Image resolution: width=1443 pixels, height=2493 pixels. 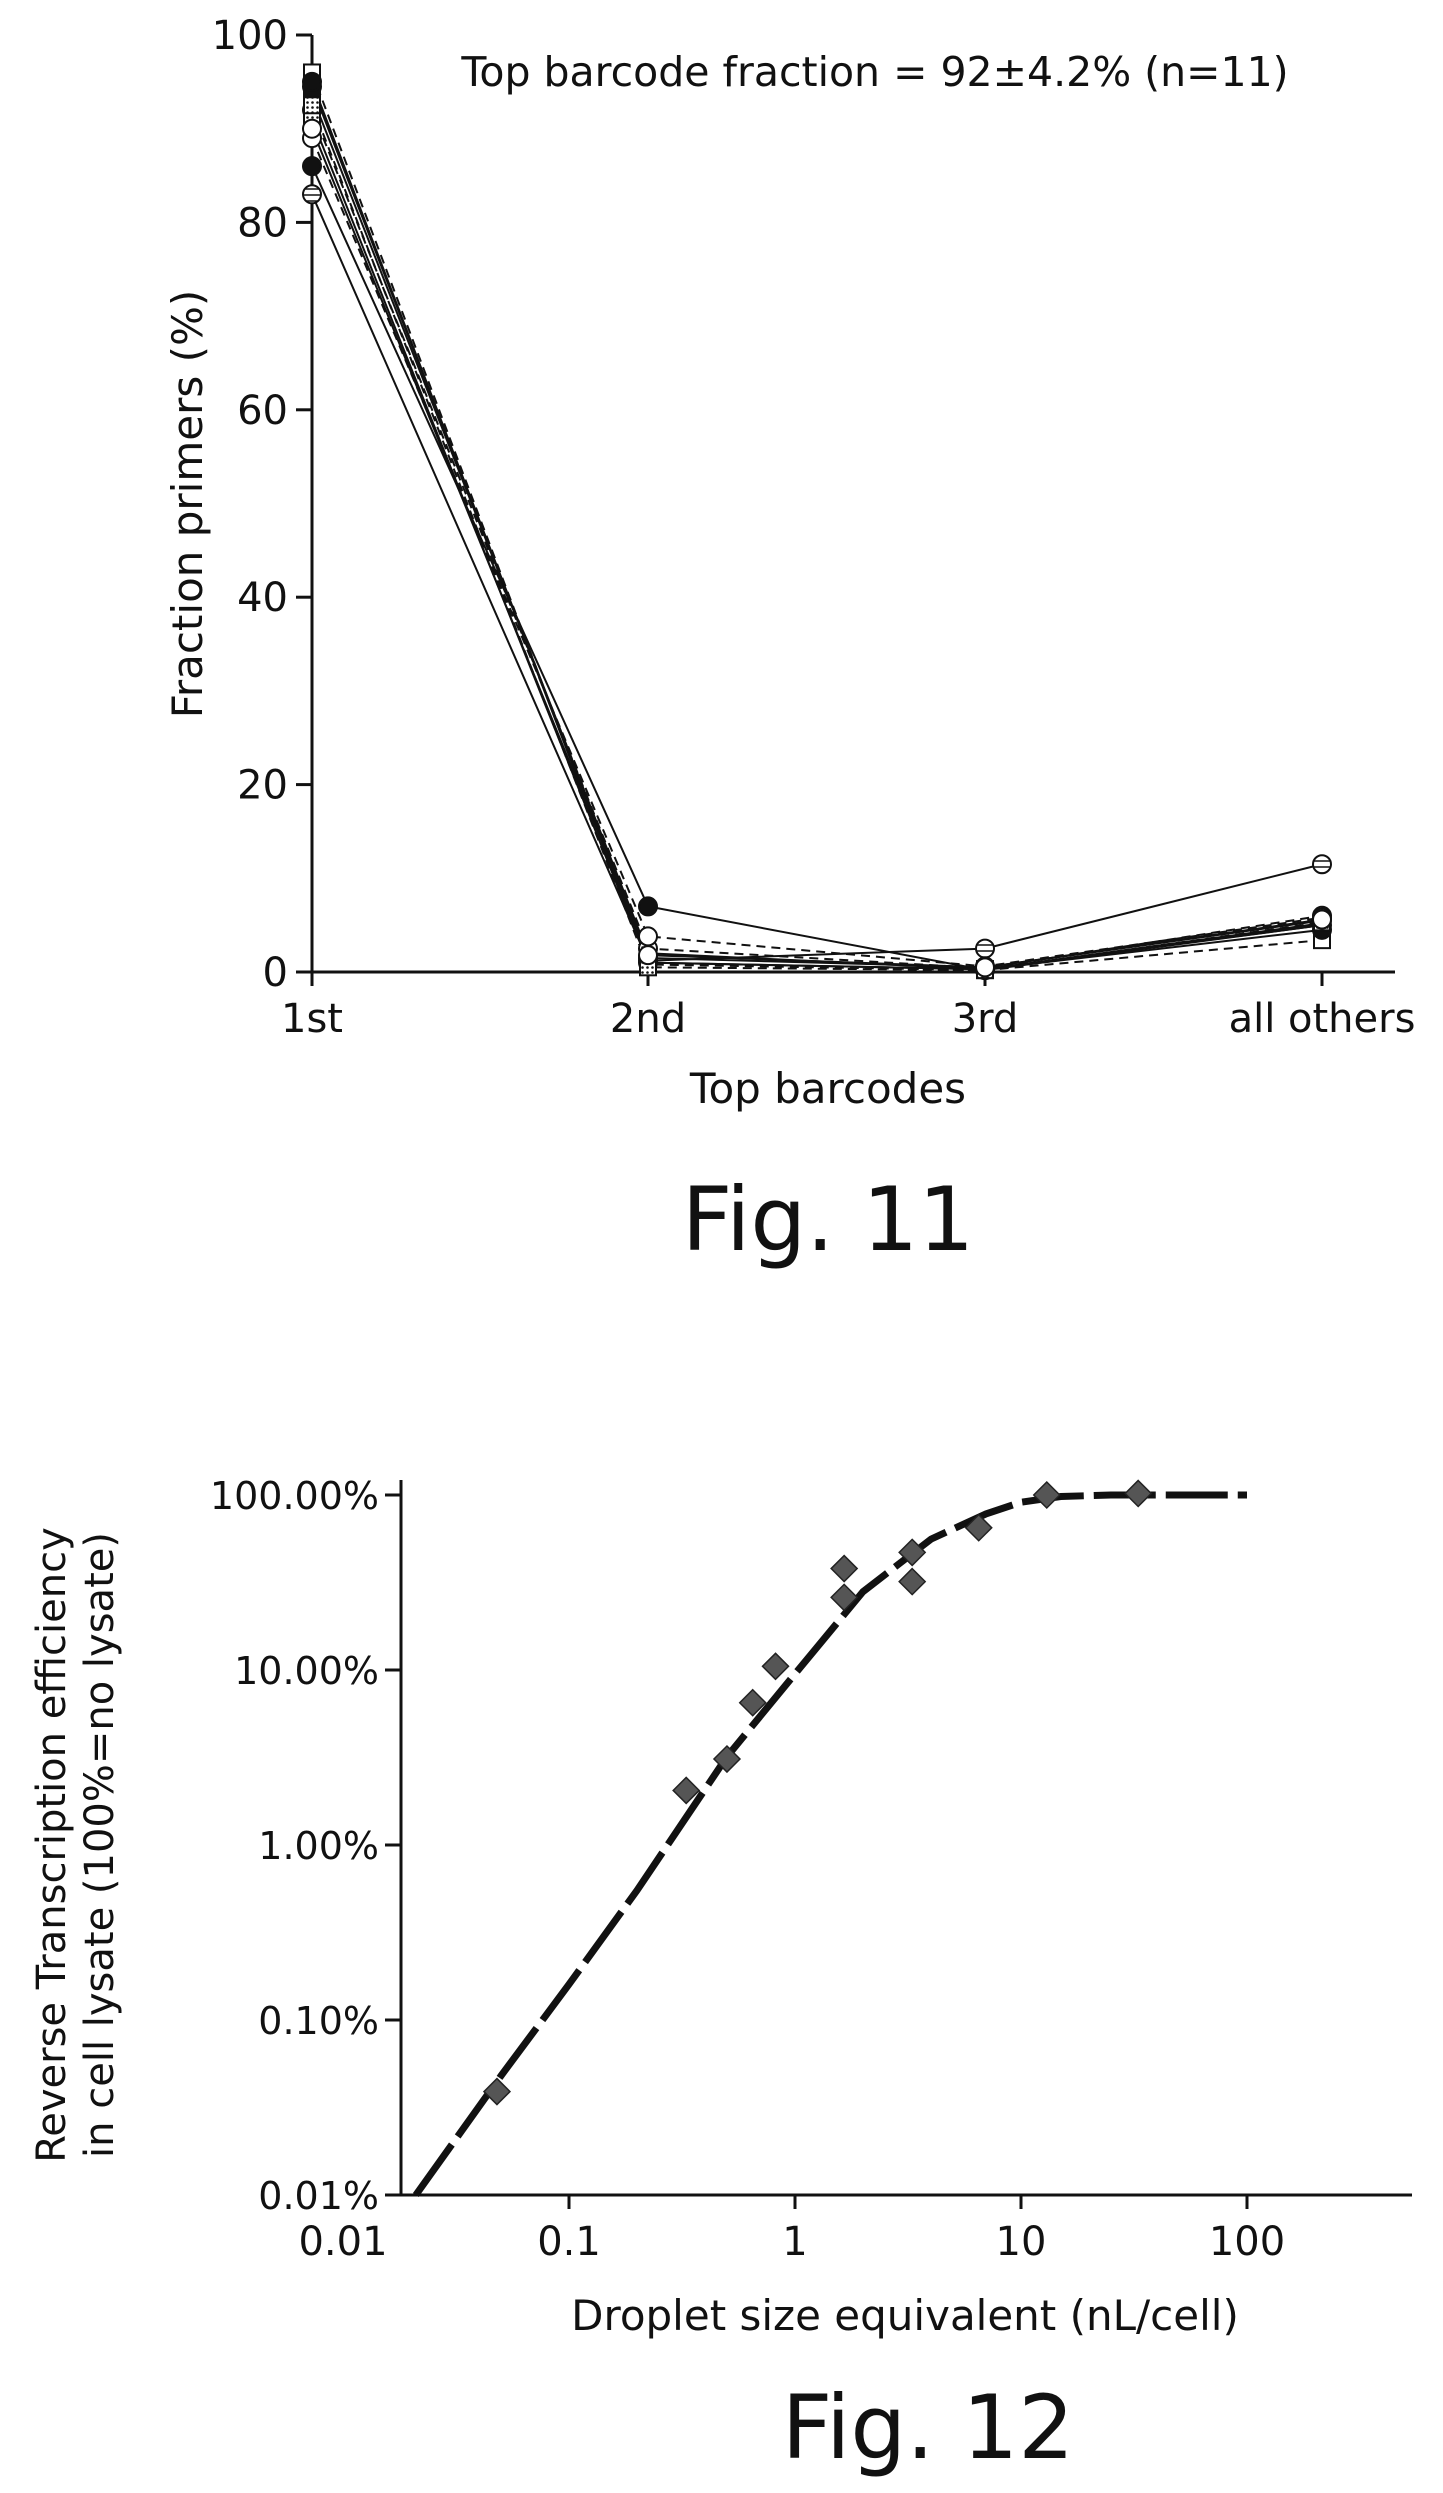 What do you see at coordinates (275, 973) in the screenshot?
I see `fig11-y-tick-label: 0` at bounding box center [275, 973].